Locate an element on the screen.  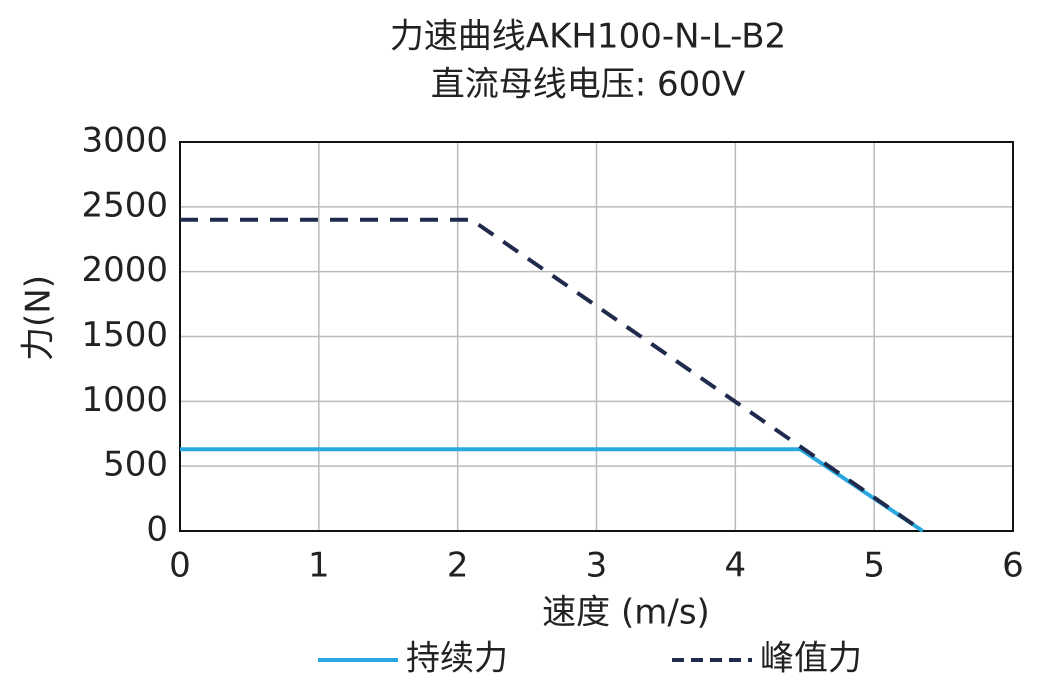
chart-subtitle: 直流母线电压: 600V is located at coordinates (588, 85).